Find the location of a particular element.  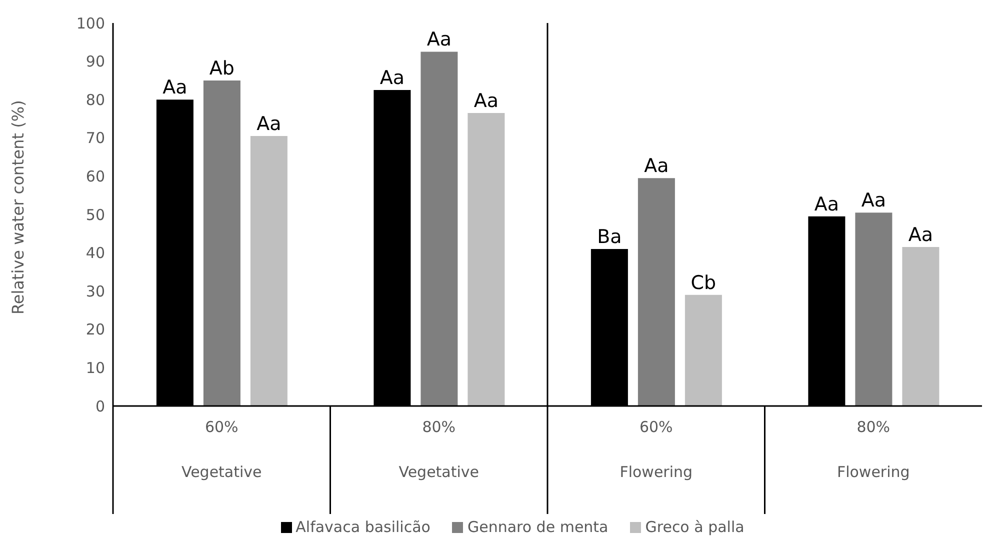

category-label: 60% Flowering is located at coordinates (656, 449).